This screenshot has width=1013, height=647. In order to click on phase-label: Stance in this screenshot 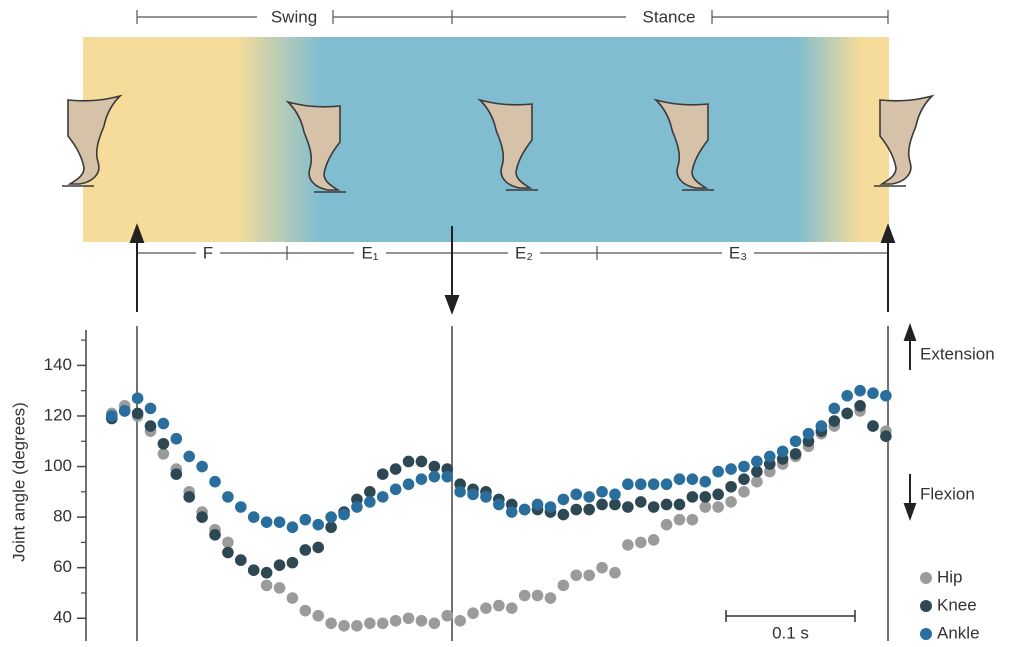, I will do `click(669, 16)`.